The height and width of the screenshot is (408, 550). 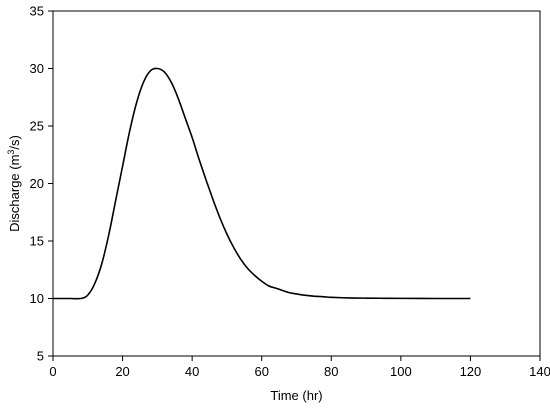 What do you see at coordinates (122, 371) in the screenshot?
I see `x-tick-label: 20` at bounding box center [122, 371].